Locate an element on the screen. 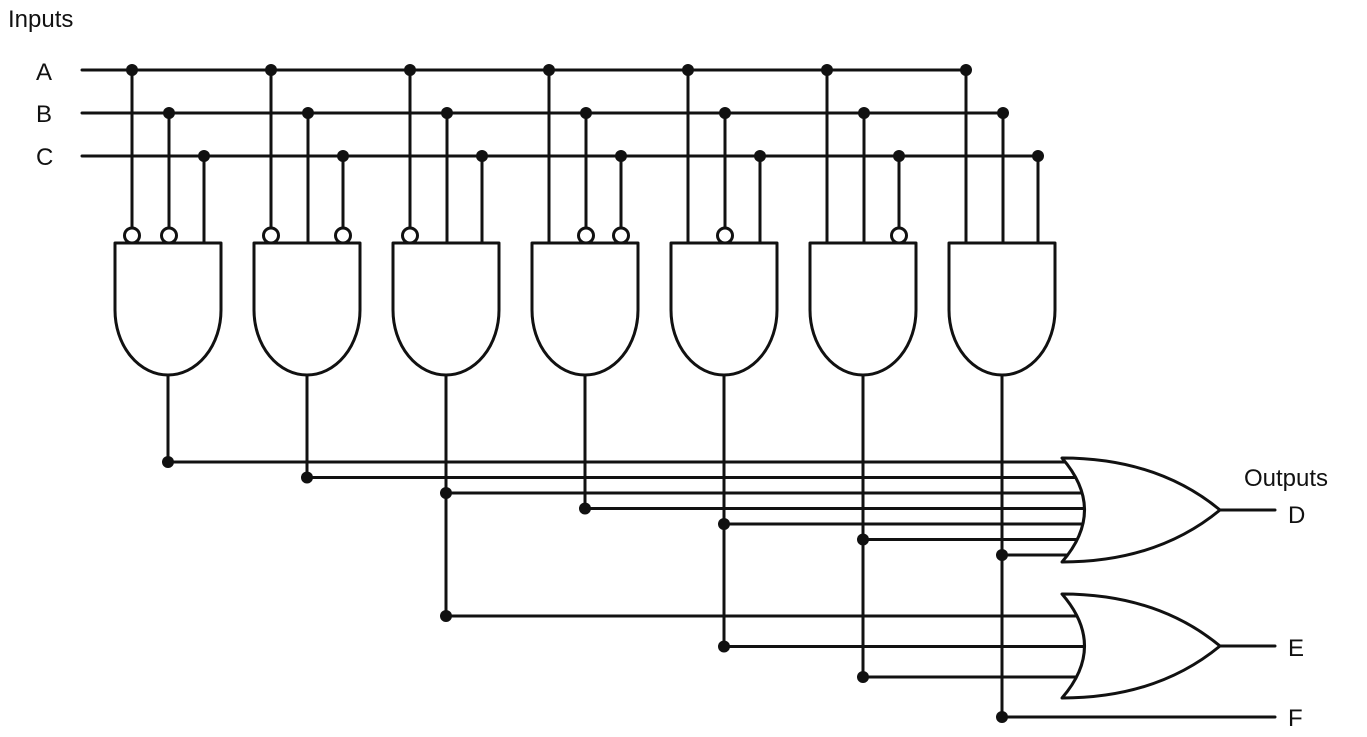 Image resolution: width=1367 pixels, height=737 pixels. outputs-title: Outputs is located at coordinates (1286, 478).